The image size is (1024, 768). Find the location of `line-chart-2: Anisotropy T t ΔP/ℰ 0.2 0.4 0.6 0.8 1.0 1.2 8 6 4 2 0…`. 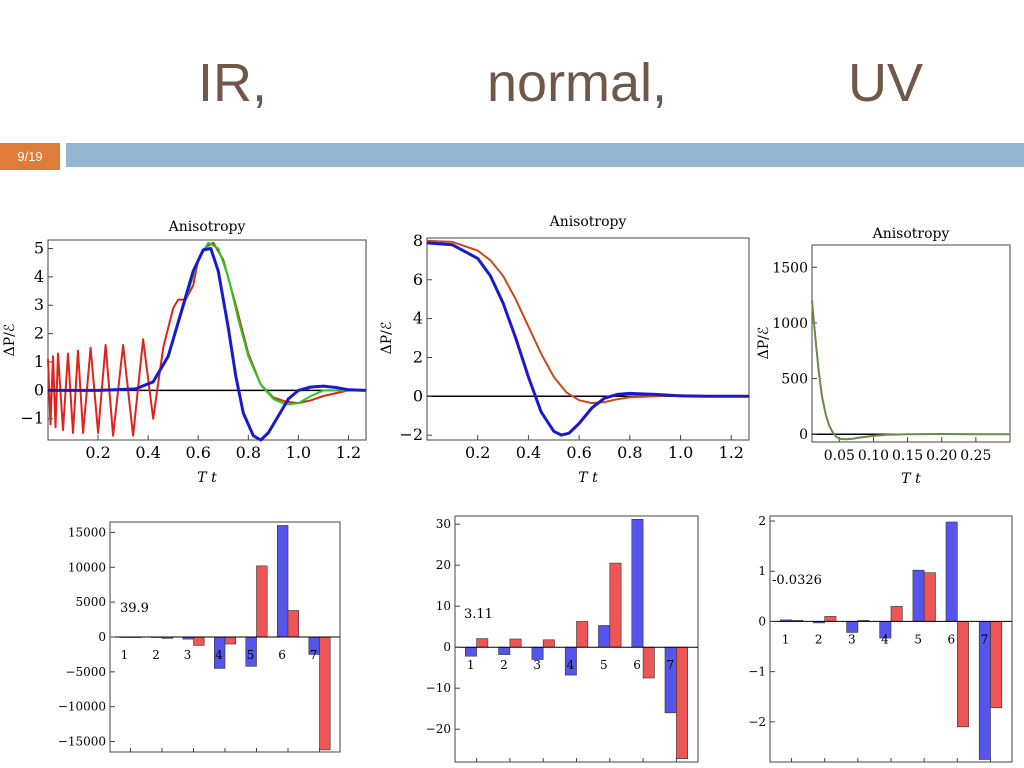

line-chart-2: Anisotropy T t ΔP/ℰ 0.2 0.4 0.6 0.8 1.0 1.2 8 6 4 2 0… is located at coordinates (564, 350).